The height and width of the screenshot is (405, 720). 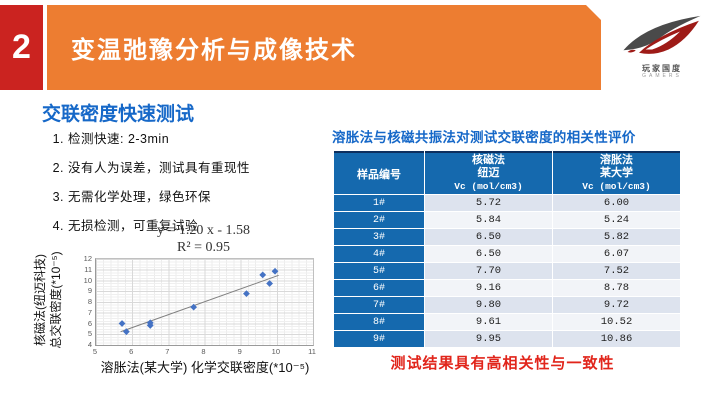 What do you see at coordinates (488, 305) in the screenshot?
I see `nmr-value-cell: 9.80` at bounding box center [488, 305].